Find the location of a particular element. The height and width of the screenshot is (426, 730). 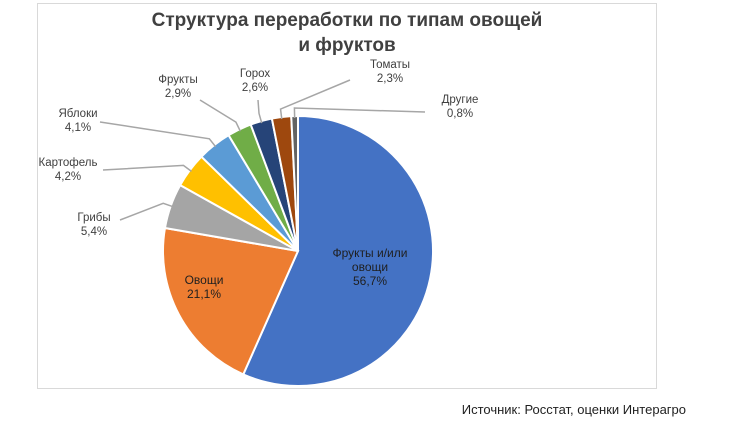

pie-slice is located at coordinates (231, 301).